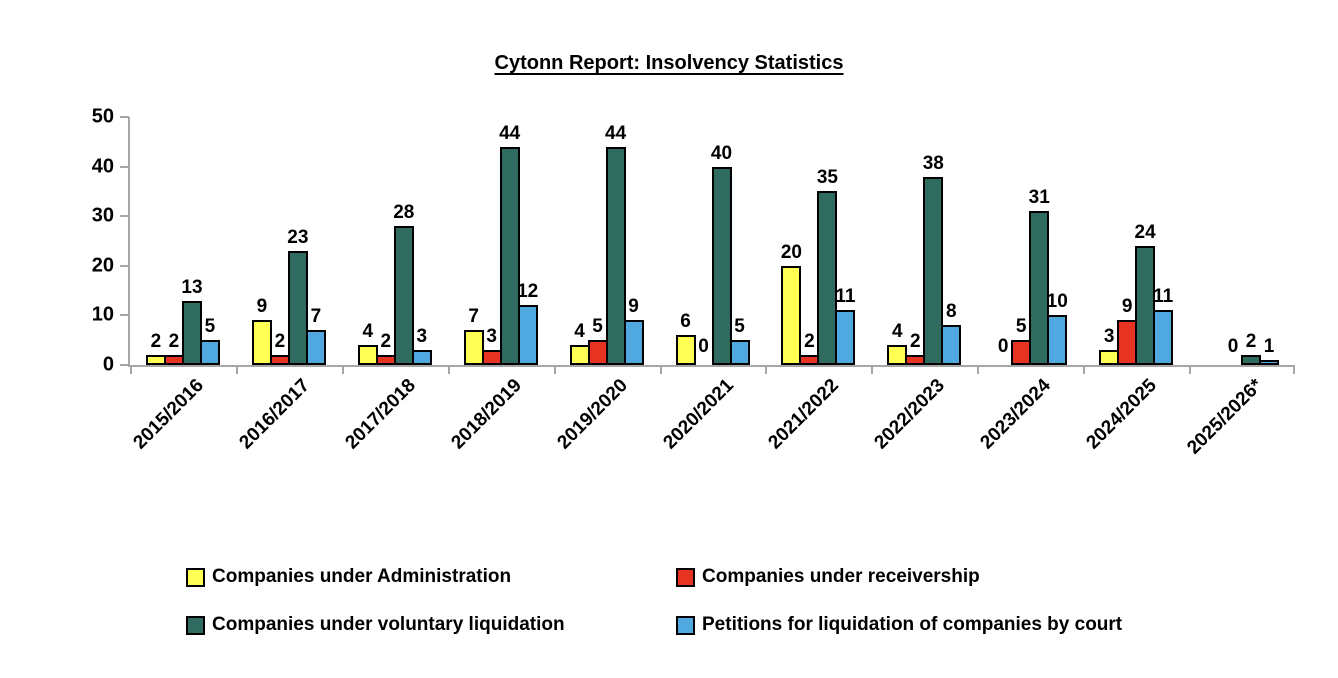  I want to click on bar-value-label: 24, so click(1145, 232).